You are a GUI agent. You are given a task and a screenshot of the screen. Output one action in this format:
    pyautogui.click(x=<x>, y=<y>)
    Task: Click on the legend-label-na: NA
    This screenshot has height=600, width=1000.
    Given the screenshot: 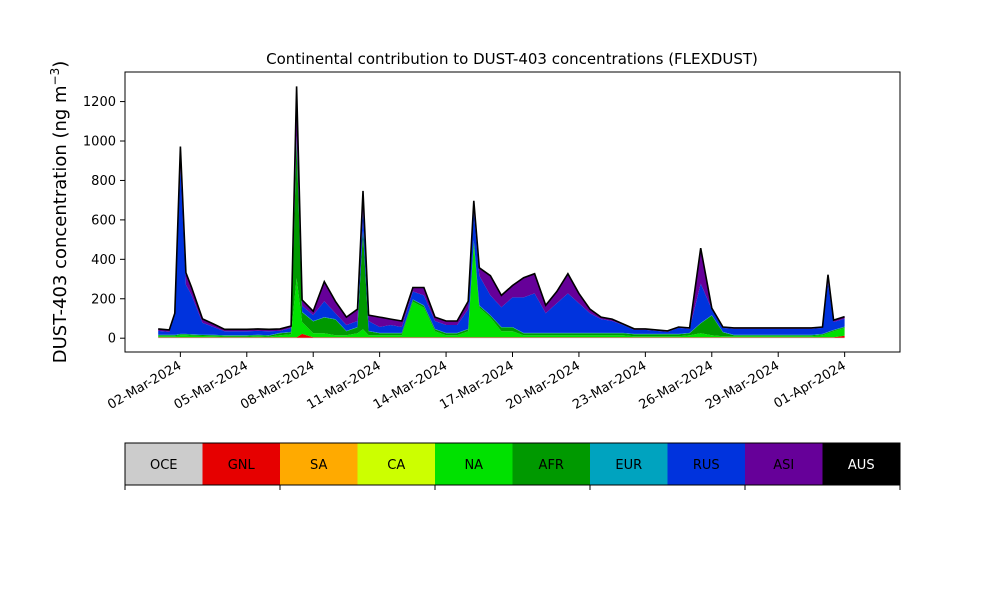 What is the action you would take?
    pyautogui.click(x=473, y=465)
    